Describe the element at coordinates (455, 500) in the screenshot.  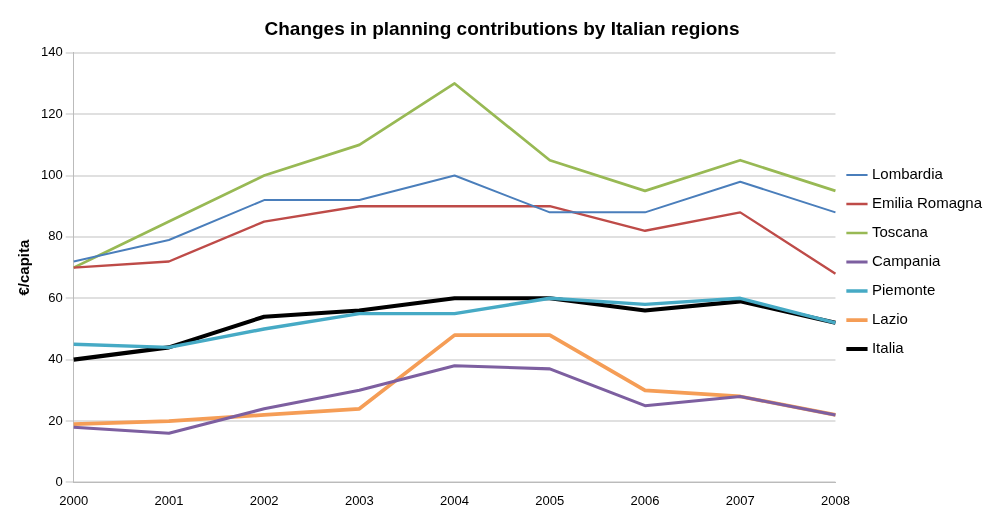
I see `x-tick-label: 2004` at that location.